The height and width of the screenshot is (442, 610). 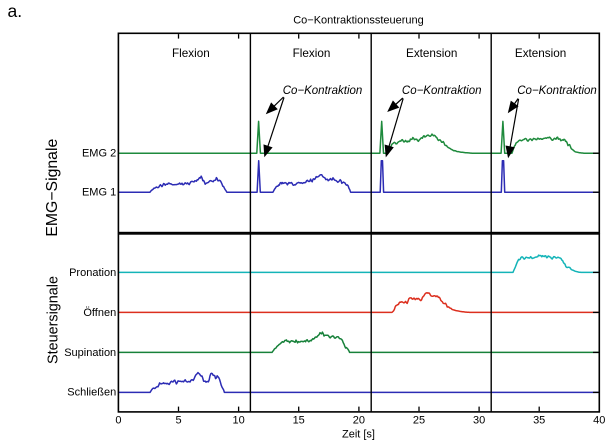 What do you see at coordinates (419, 421) in the screenshot?
I see `svg-text: 25` at bounding box center [419, 421].